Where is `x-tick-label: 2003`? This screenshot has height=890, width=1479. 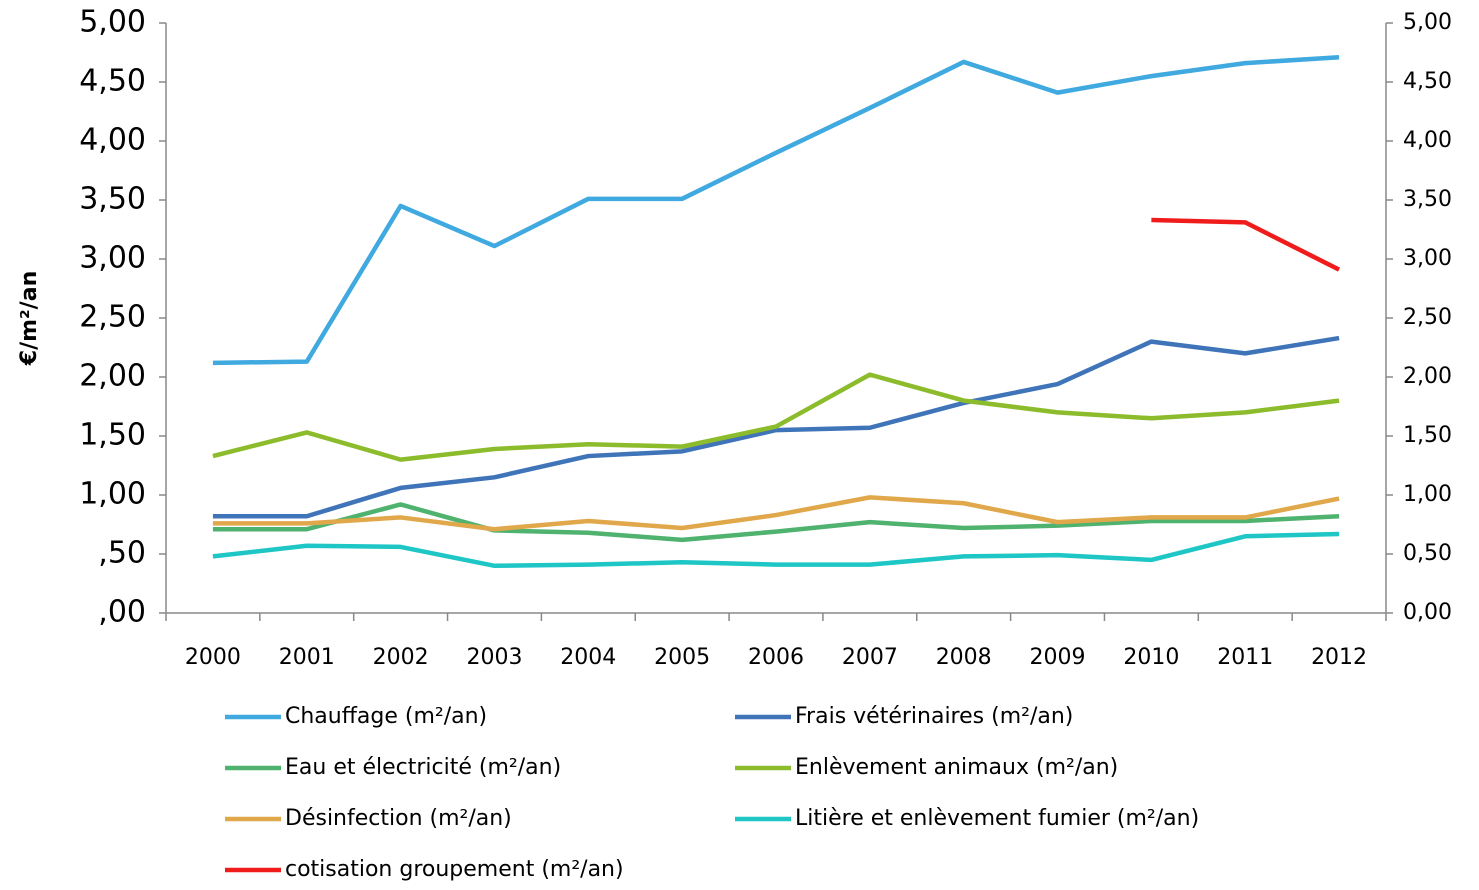 x-tick-label: 2003 is located at coordinates (494, 657).